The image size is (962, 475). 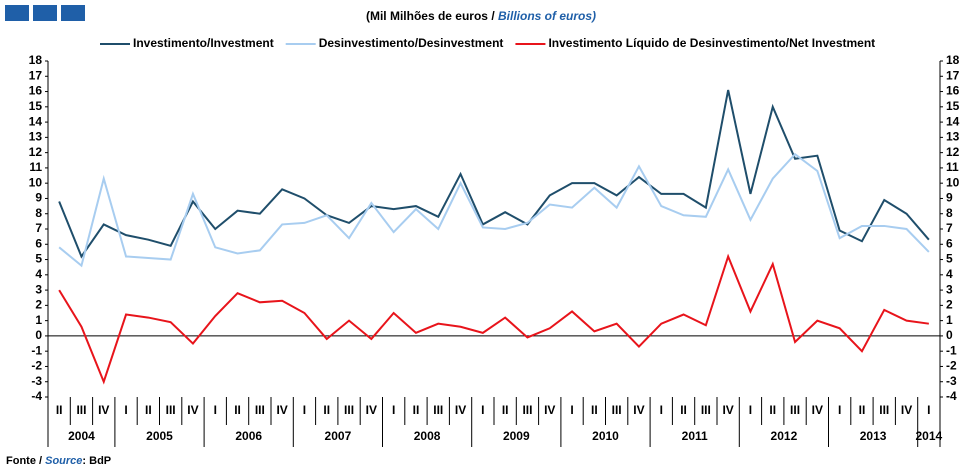 What do you see at coordinates (36, 91) in the screenshot?
I see `y-tick-label: 16` at bounding box center [36, 91].